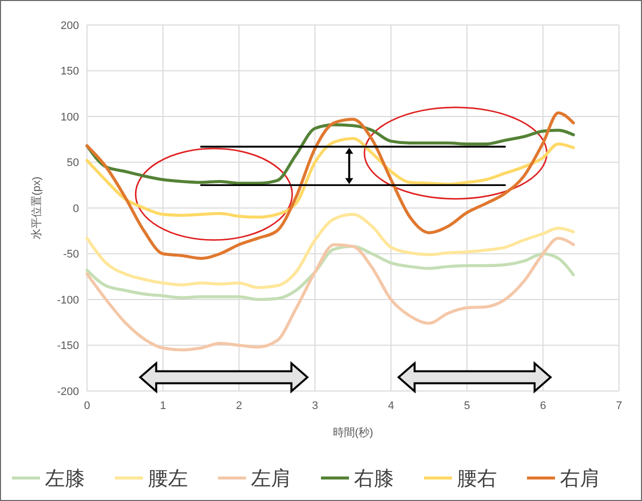 This screenshot has height=501, width=642. Describe the element at coordinates (67, 392) in the screenshot. I see `y-tick-label: -200` at that location.